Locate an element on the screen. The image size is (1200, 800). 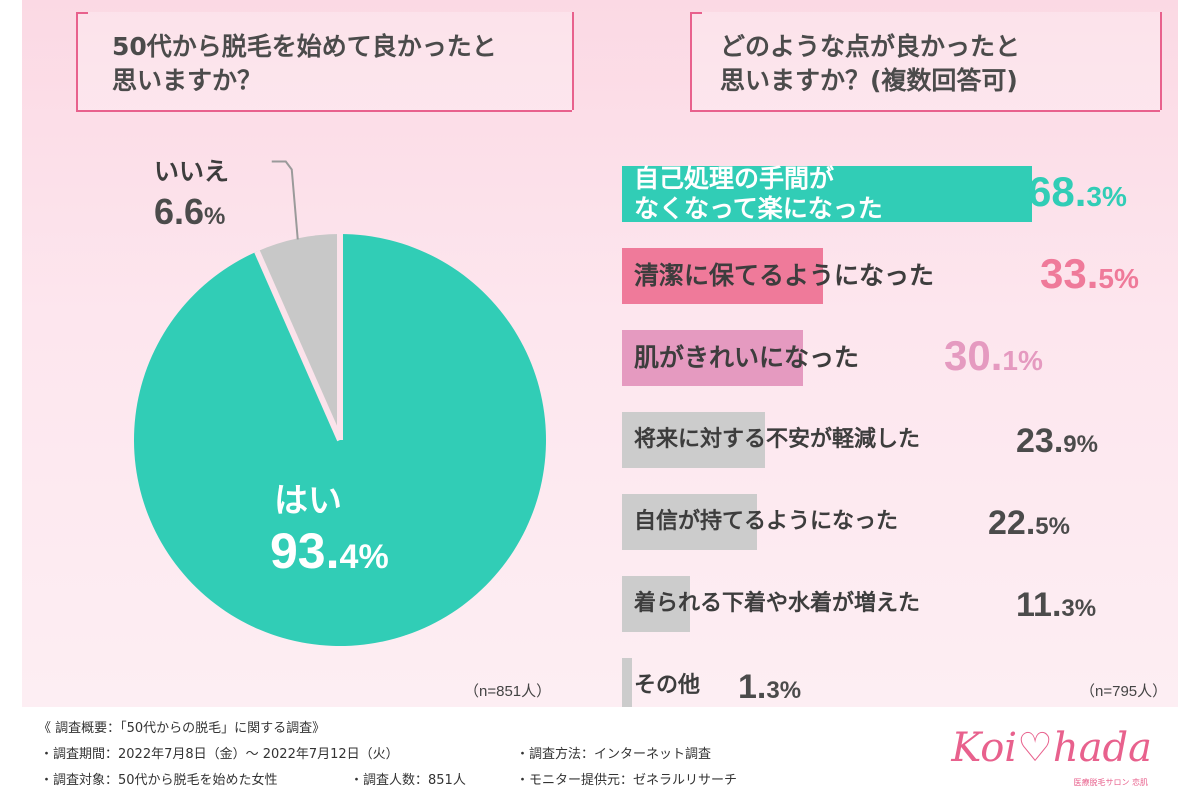
bar-value-1: 33.5% is located at coordinates (1089, 274).